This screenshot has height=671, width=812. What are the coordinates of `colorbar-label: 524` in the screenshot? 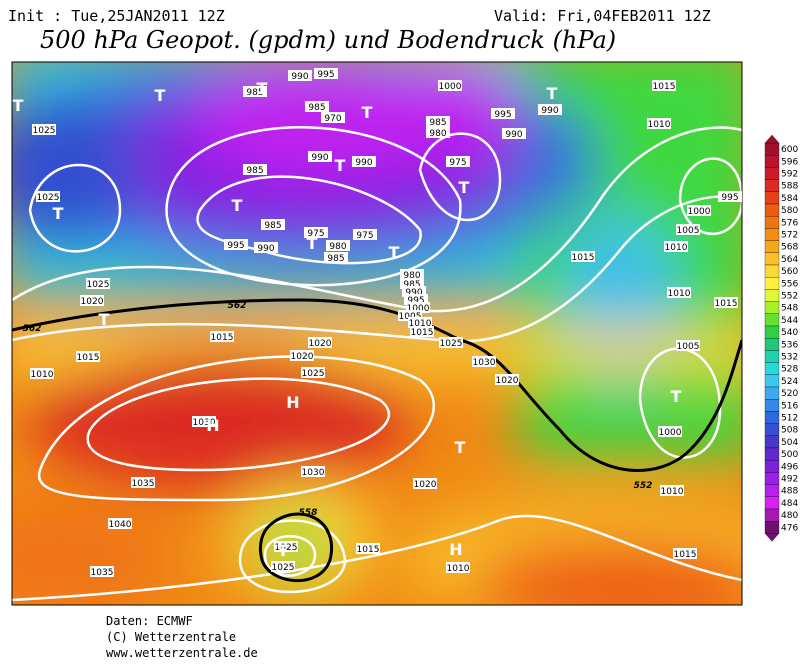 It's located at (789, 382).